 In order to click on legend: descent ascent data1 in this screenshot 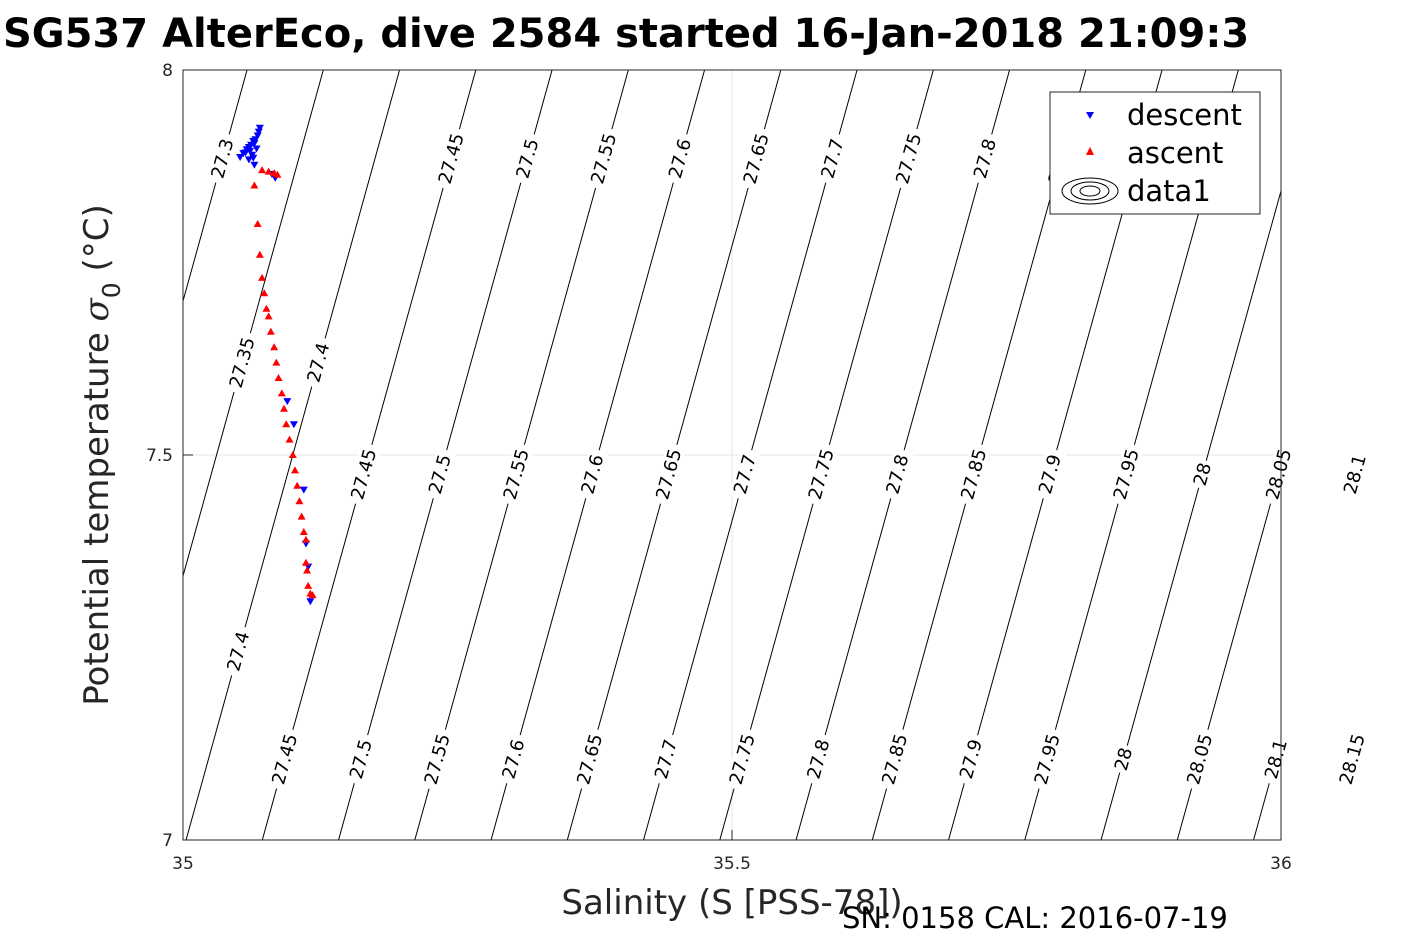, I will do `click(1155, 153)`.